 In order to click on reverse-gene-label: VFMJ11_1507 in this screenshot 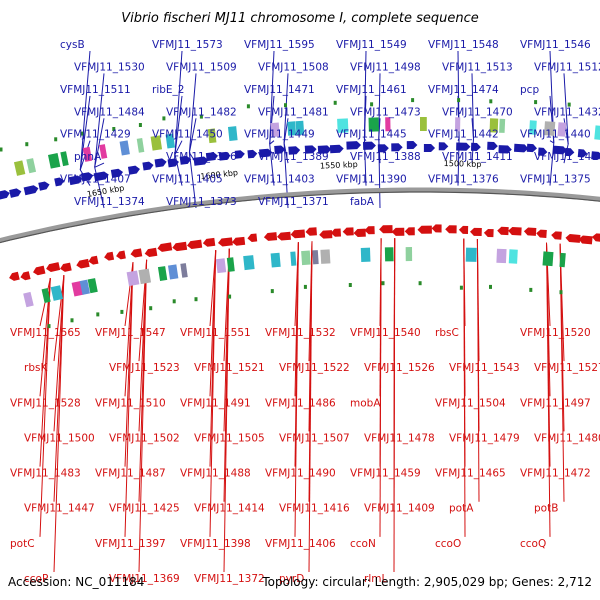, I will do `click(314, 438)`.